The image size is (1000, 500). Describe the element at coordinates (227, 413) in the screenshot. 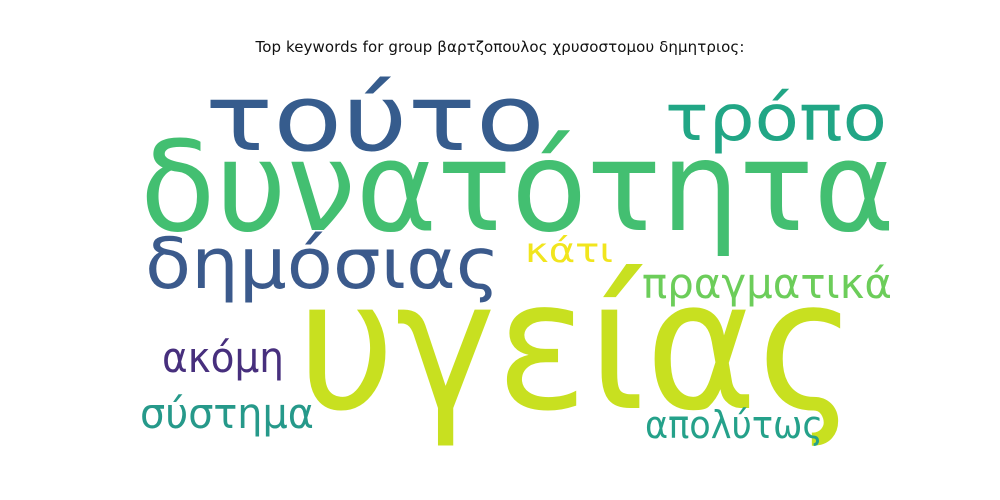

I see `word-systima: σύστημα` at that location.